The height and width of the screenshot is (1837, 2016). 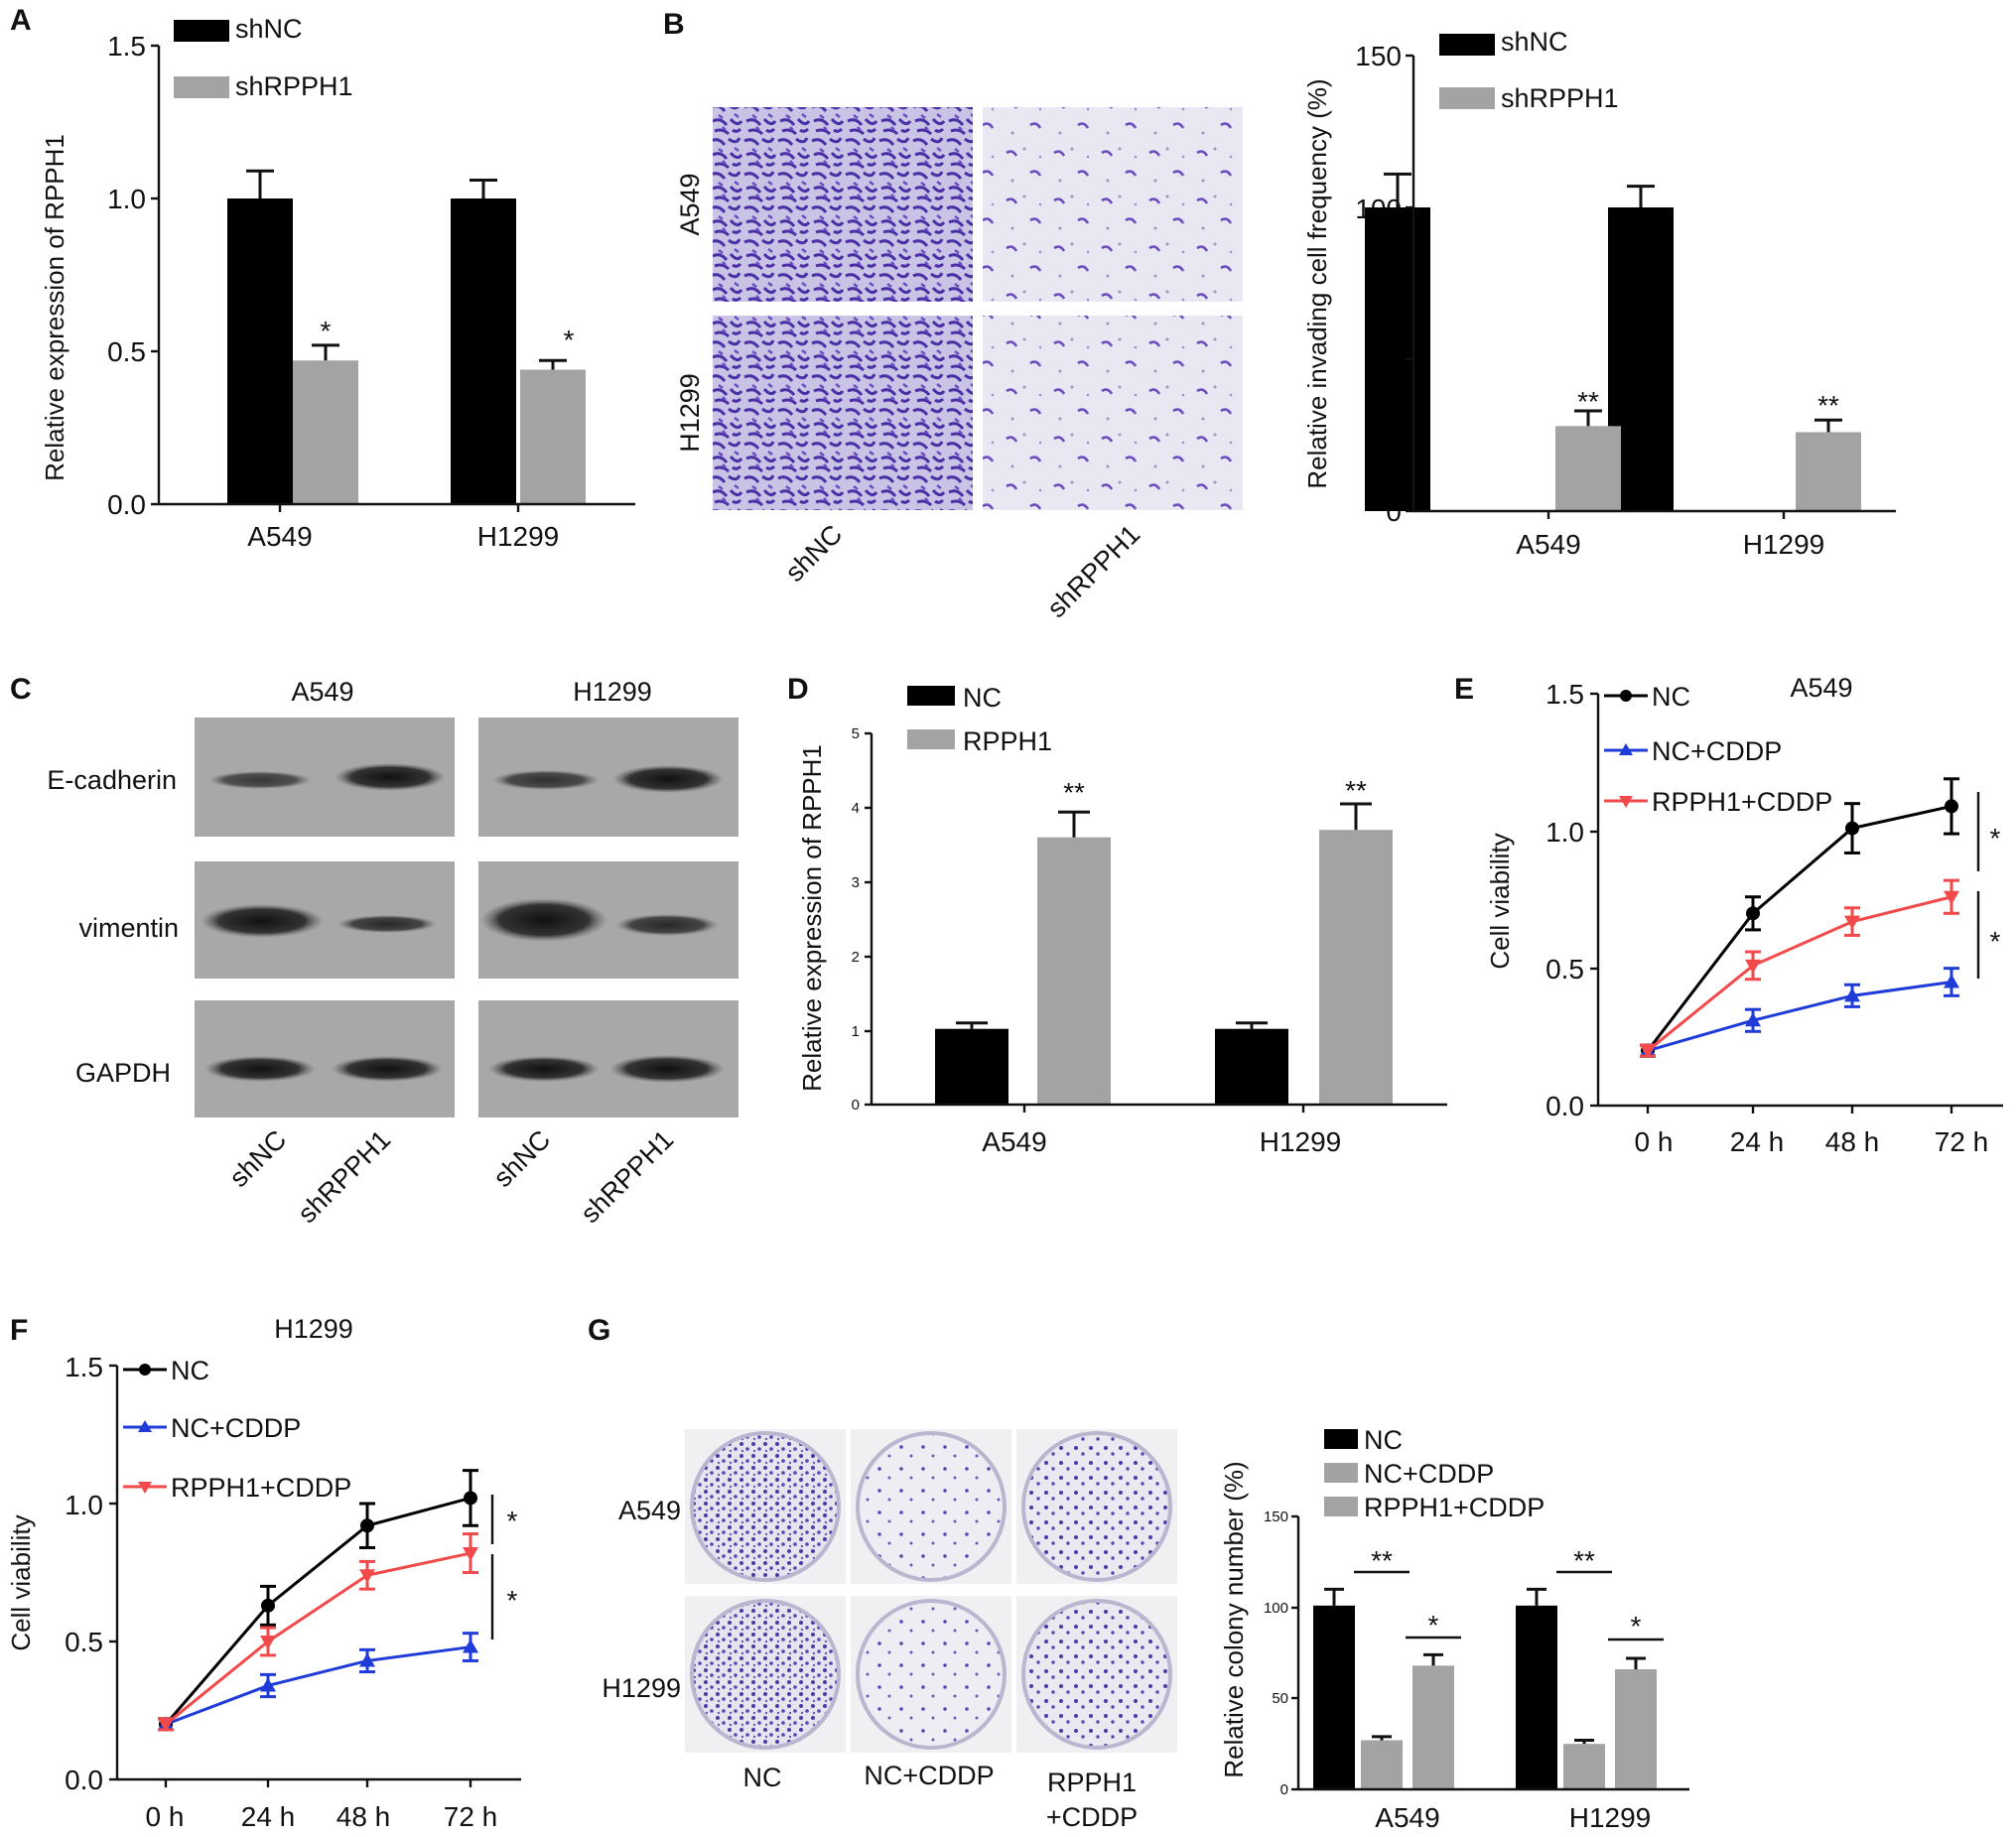 I want to click on legend-label-d-0: NC, so click(x=983, y=698).